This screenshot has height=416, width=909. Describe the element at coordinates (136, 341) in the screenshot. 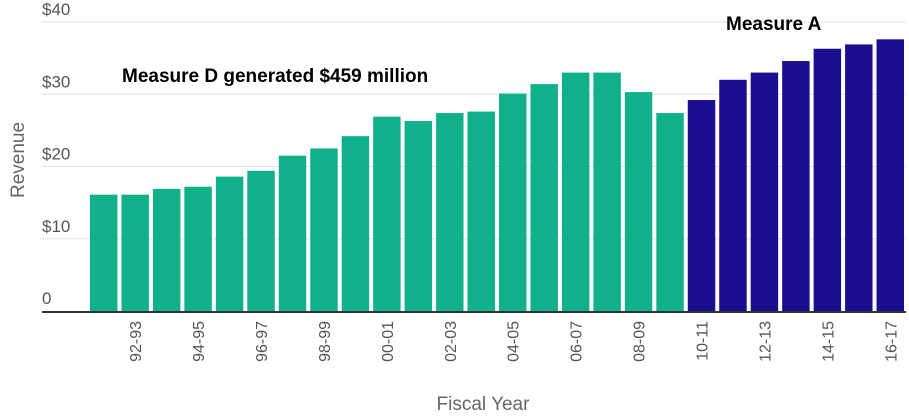

I see `x-tick-label: 92-93` at that location.